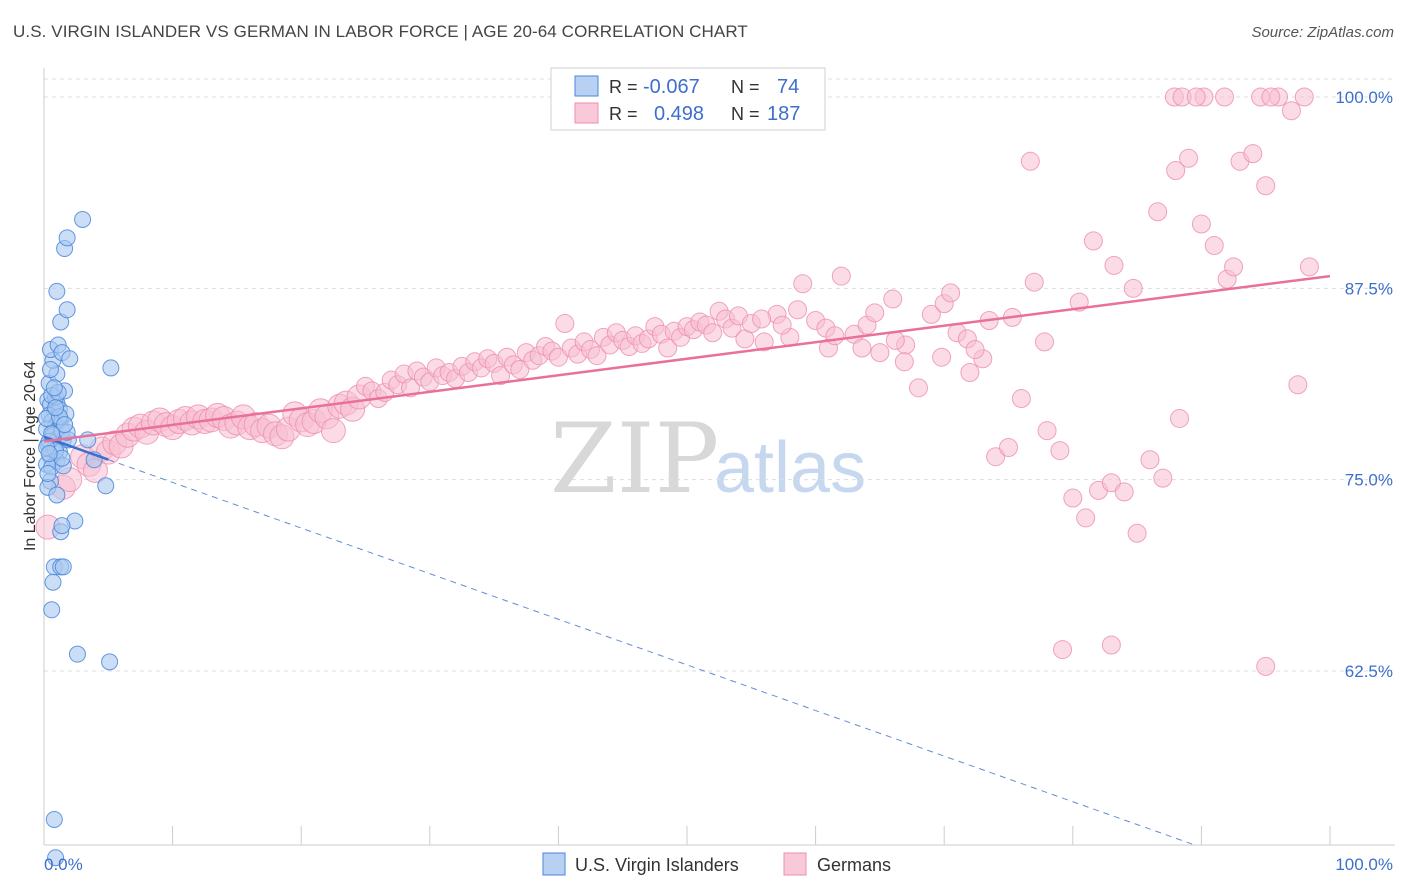  I want to click on watermark-zip: ZIP, so click(634, 459).